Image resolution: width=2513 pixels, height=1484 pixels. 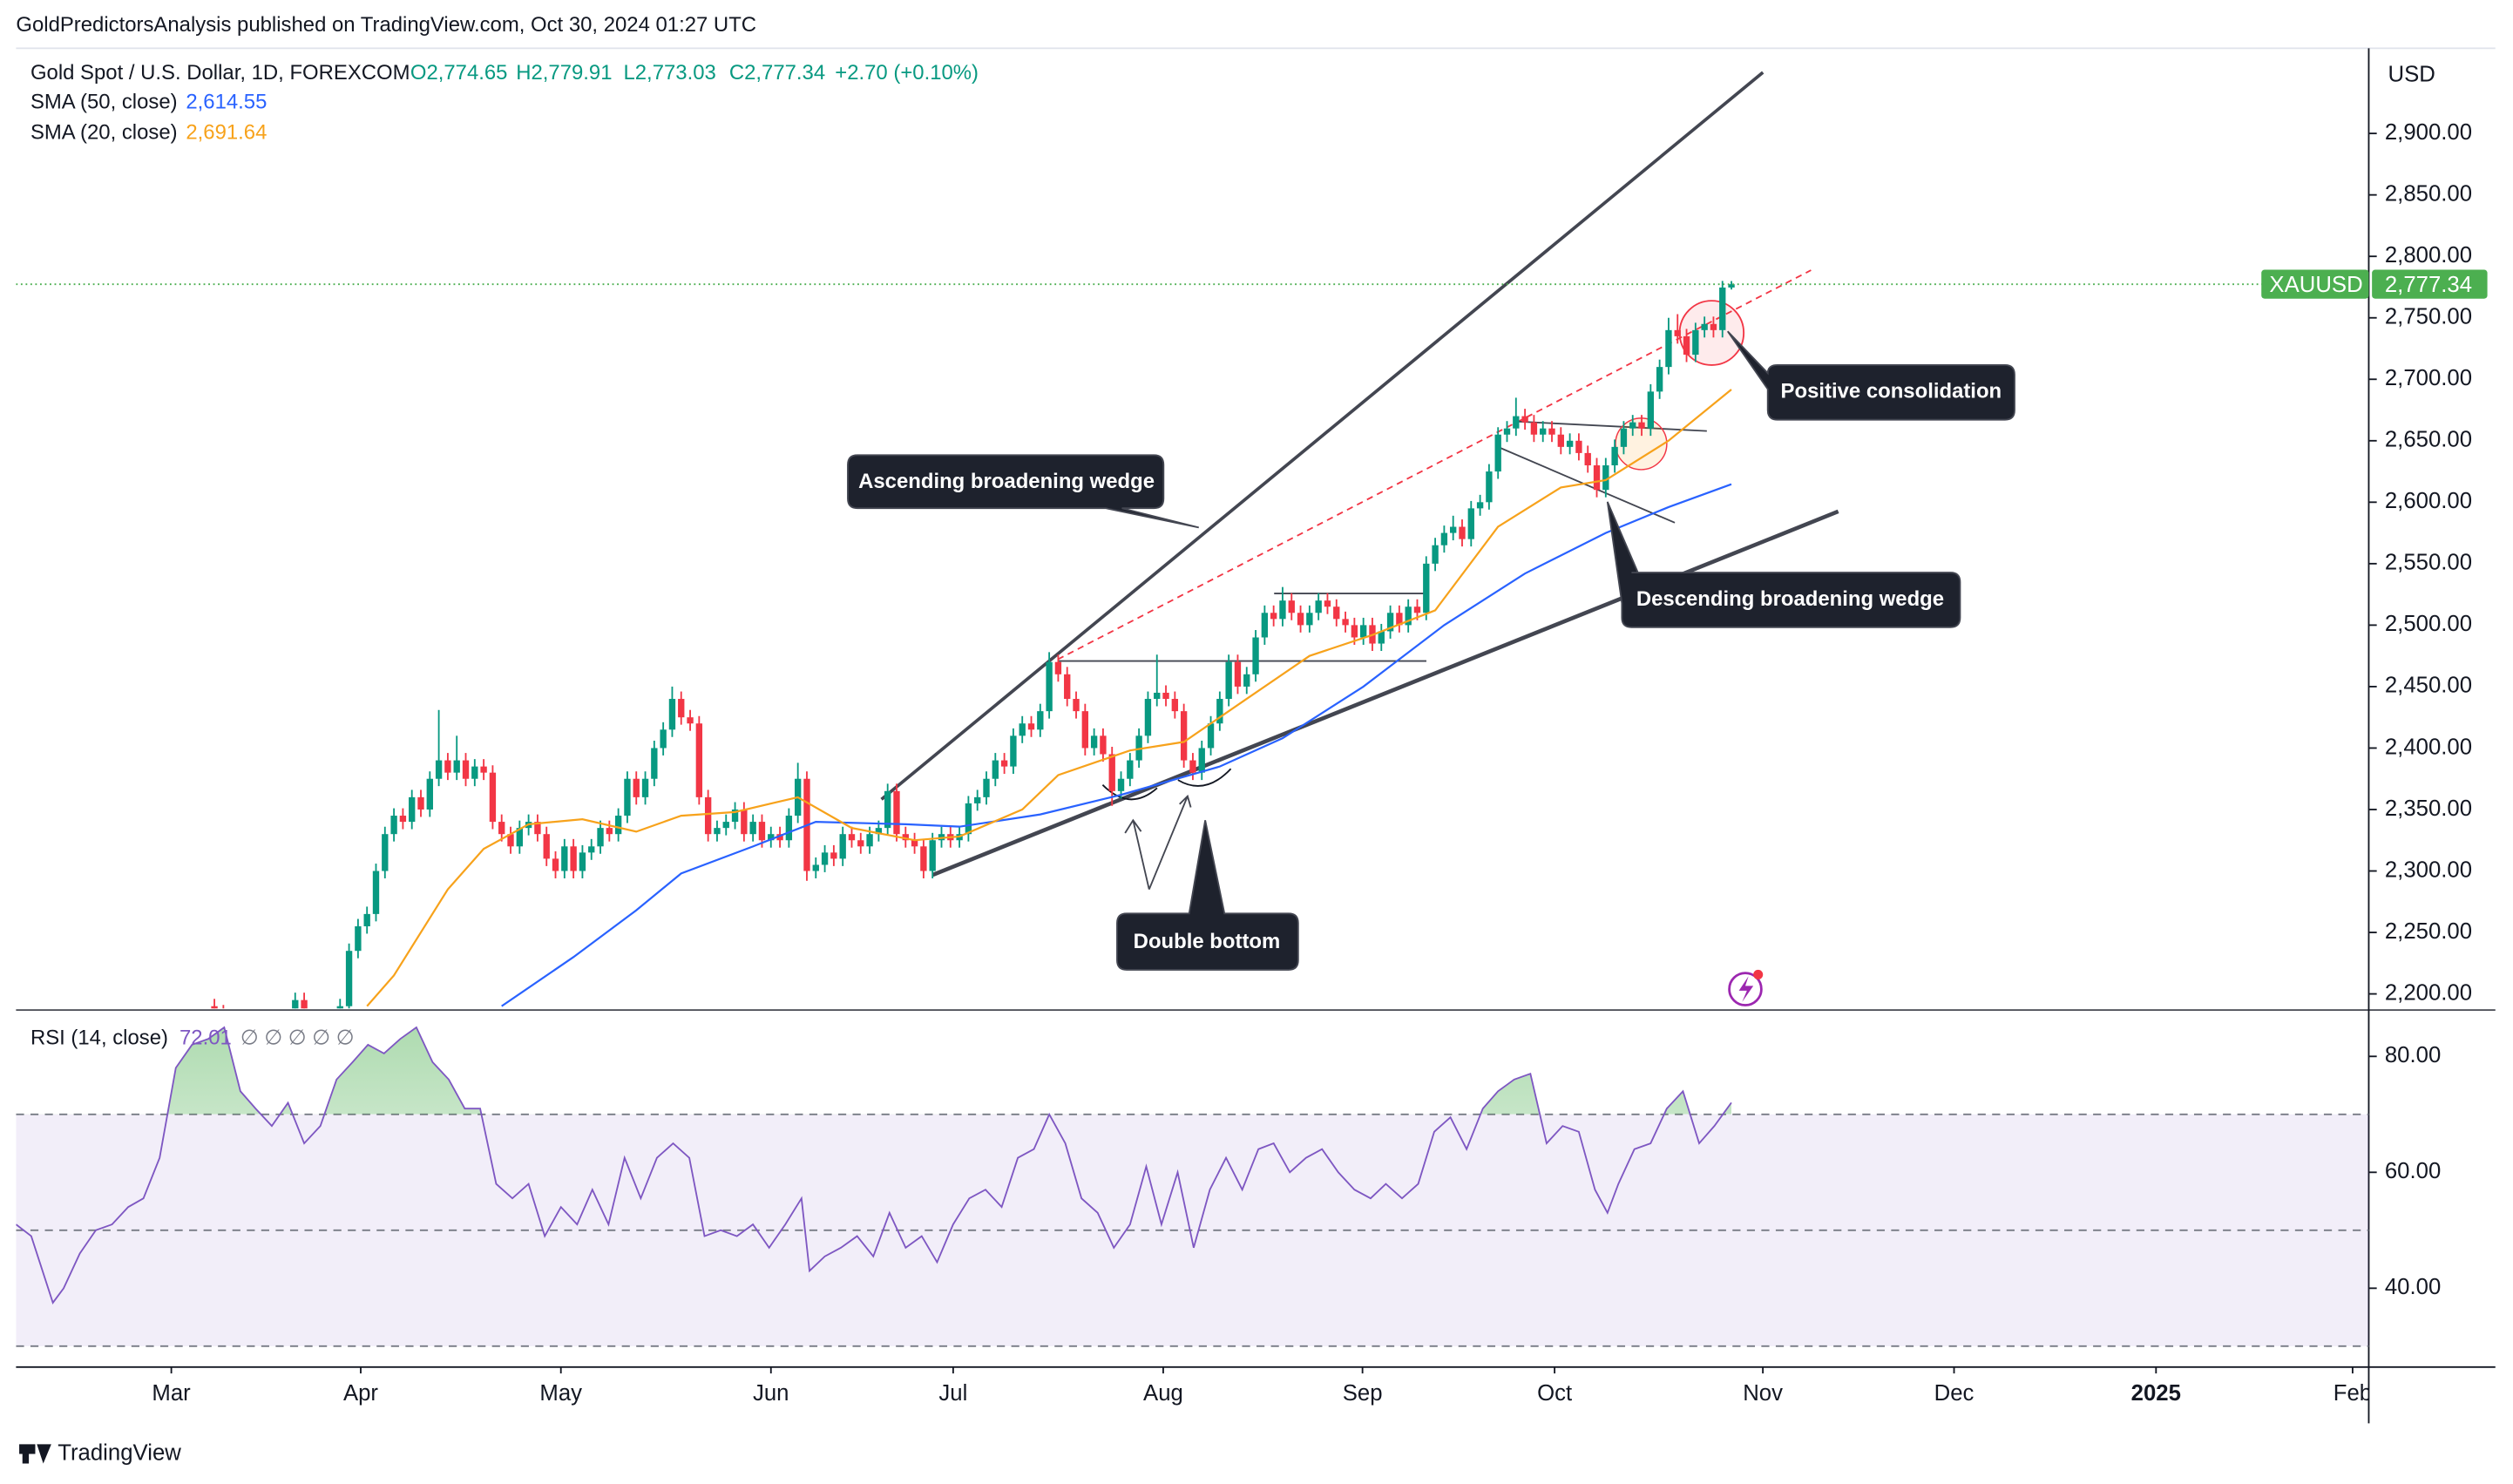 I want to click on x-tick-label: Oct, so click(x=1554, y=1393).